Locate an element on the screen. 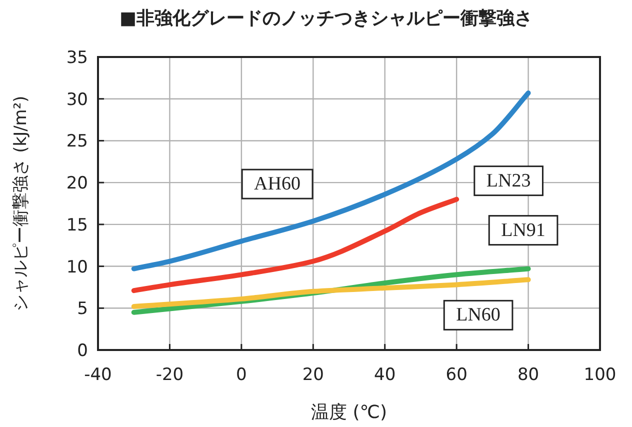  ytick: 30 is located at coordinates (77, 100).